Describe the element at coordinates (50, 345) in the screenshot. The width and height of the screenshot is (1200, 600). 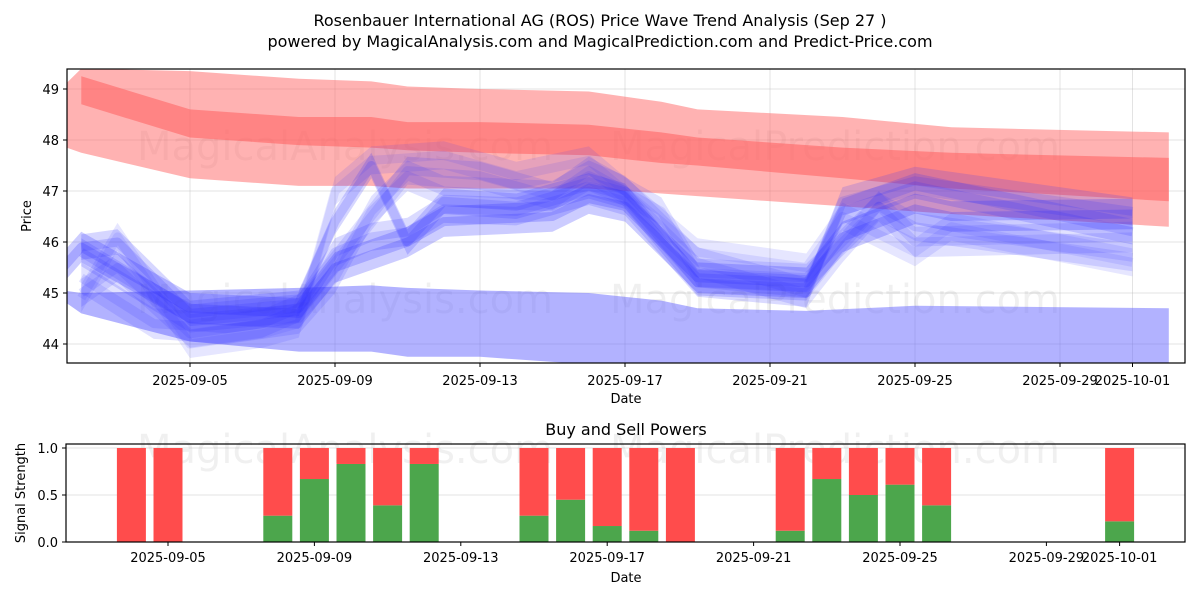
I see `main-y-tick-label: 44` at that location.